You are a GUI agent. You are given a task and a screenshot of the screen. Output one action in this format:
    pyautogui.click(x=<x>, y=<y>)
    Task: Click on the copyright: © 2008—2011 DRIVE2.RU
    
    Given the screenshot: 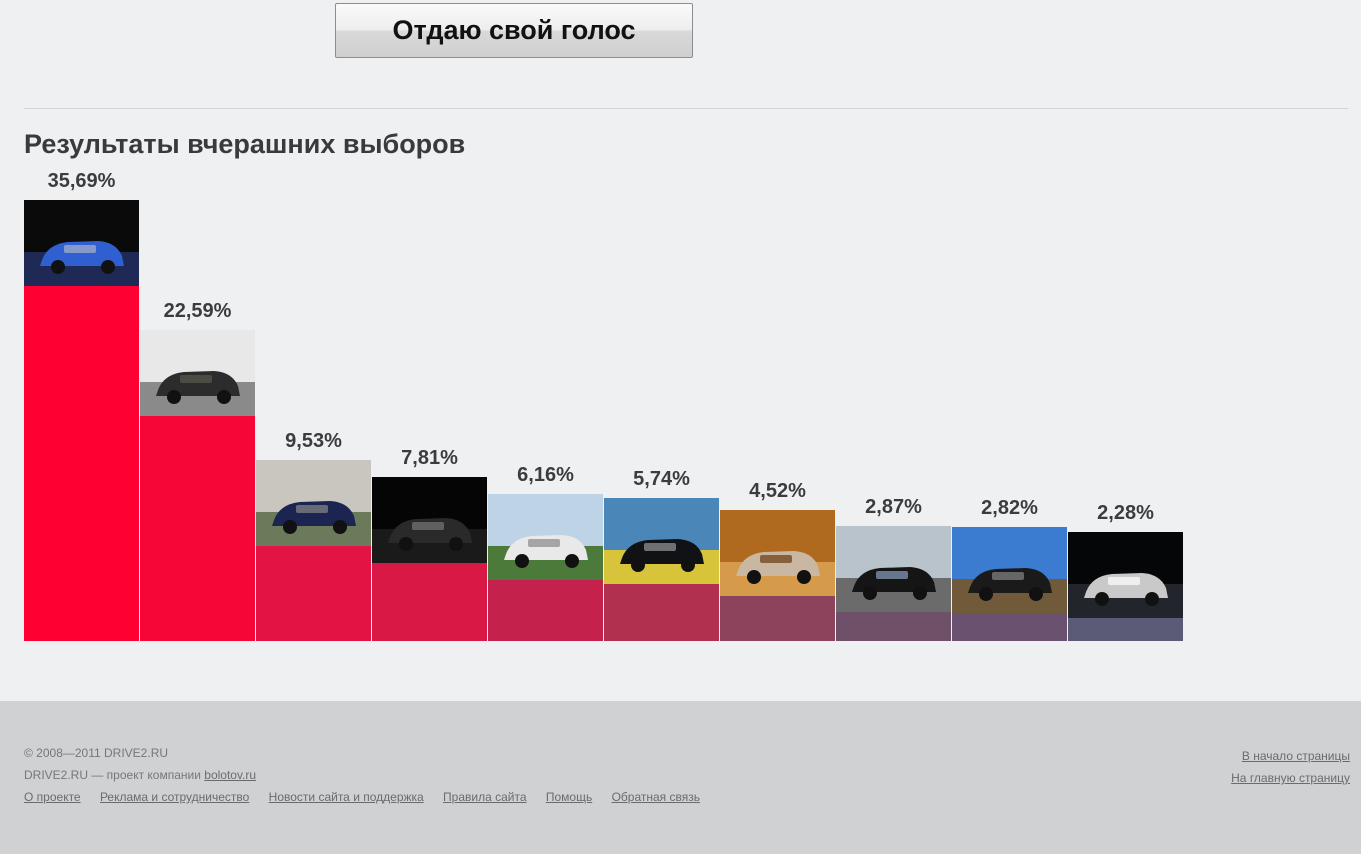 What is the action you would take?
    pyautogui.click(x=96, y=753)
    